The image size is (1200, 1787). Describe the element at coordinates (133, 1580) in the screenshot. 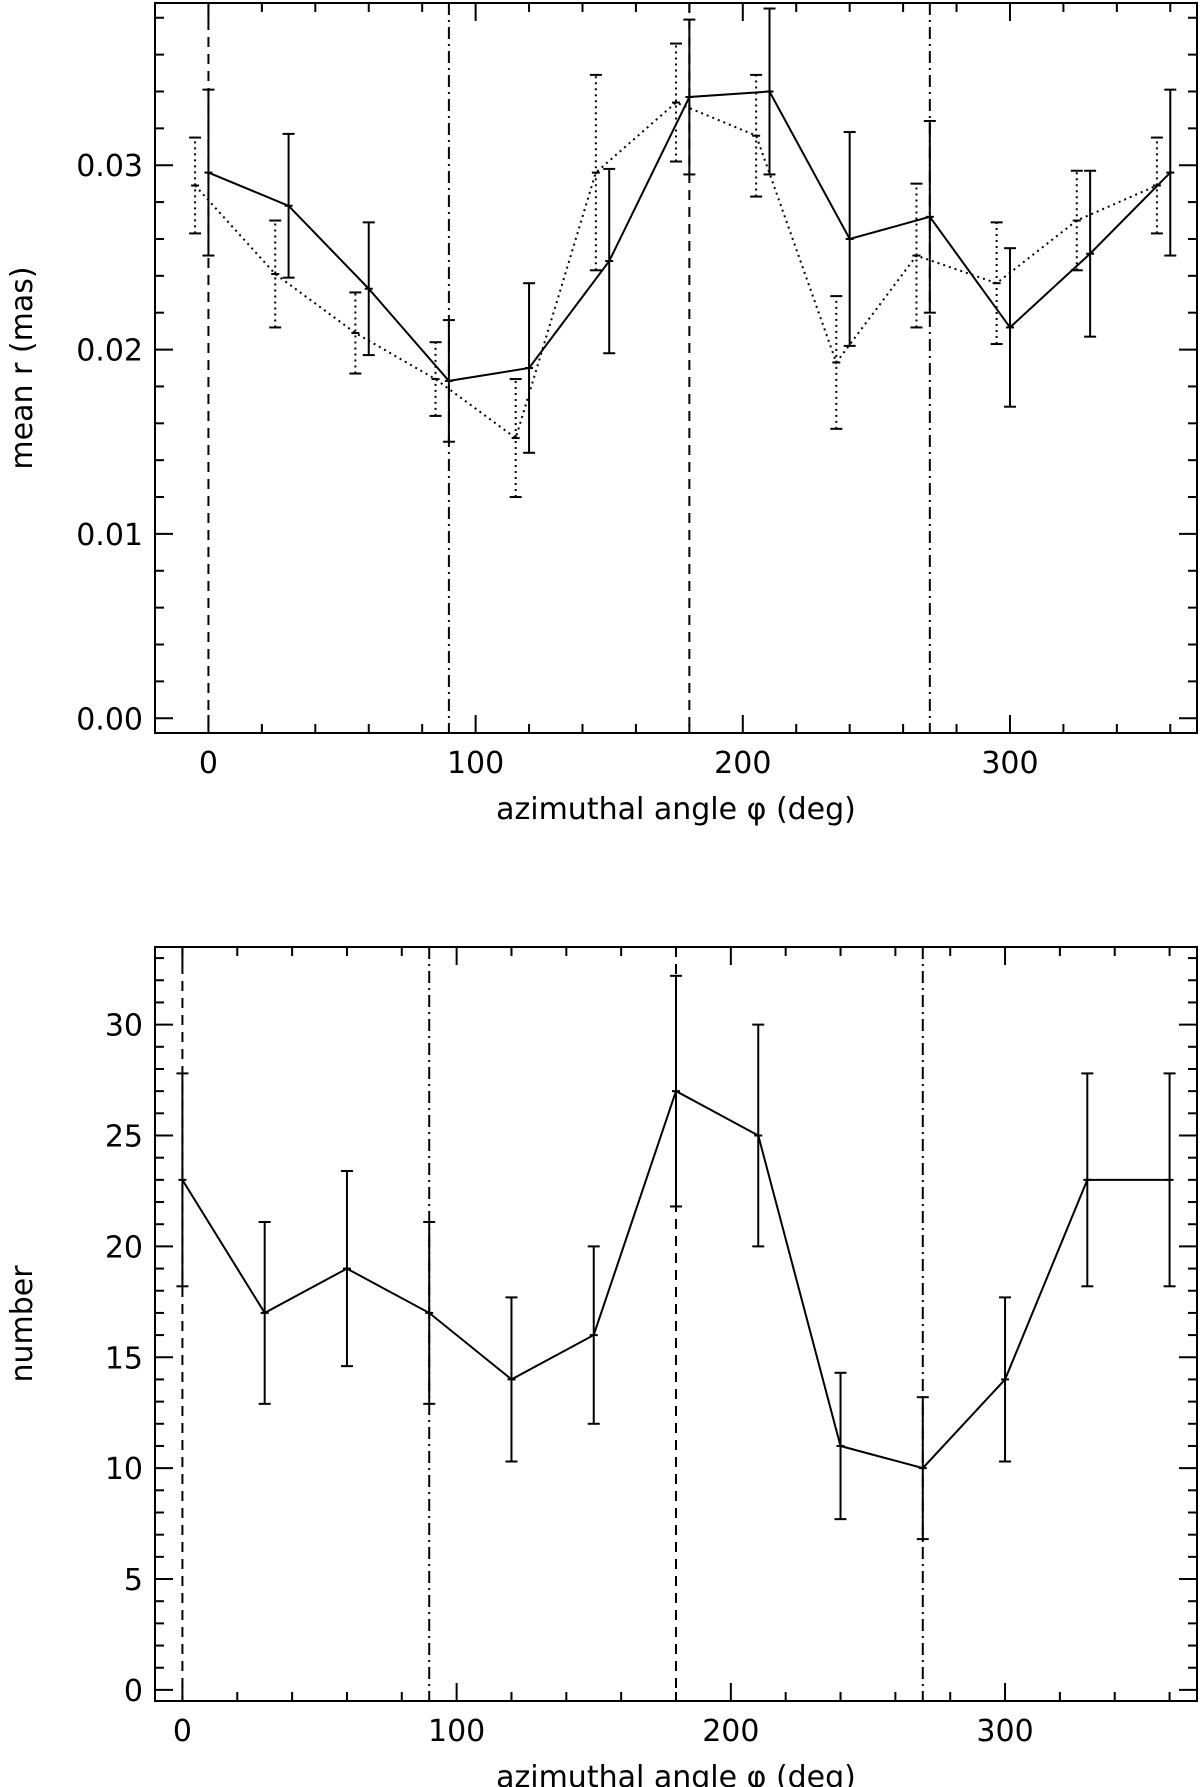

I see `y-tick-label: 5` at that location.